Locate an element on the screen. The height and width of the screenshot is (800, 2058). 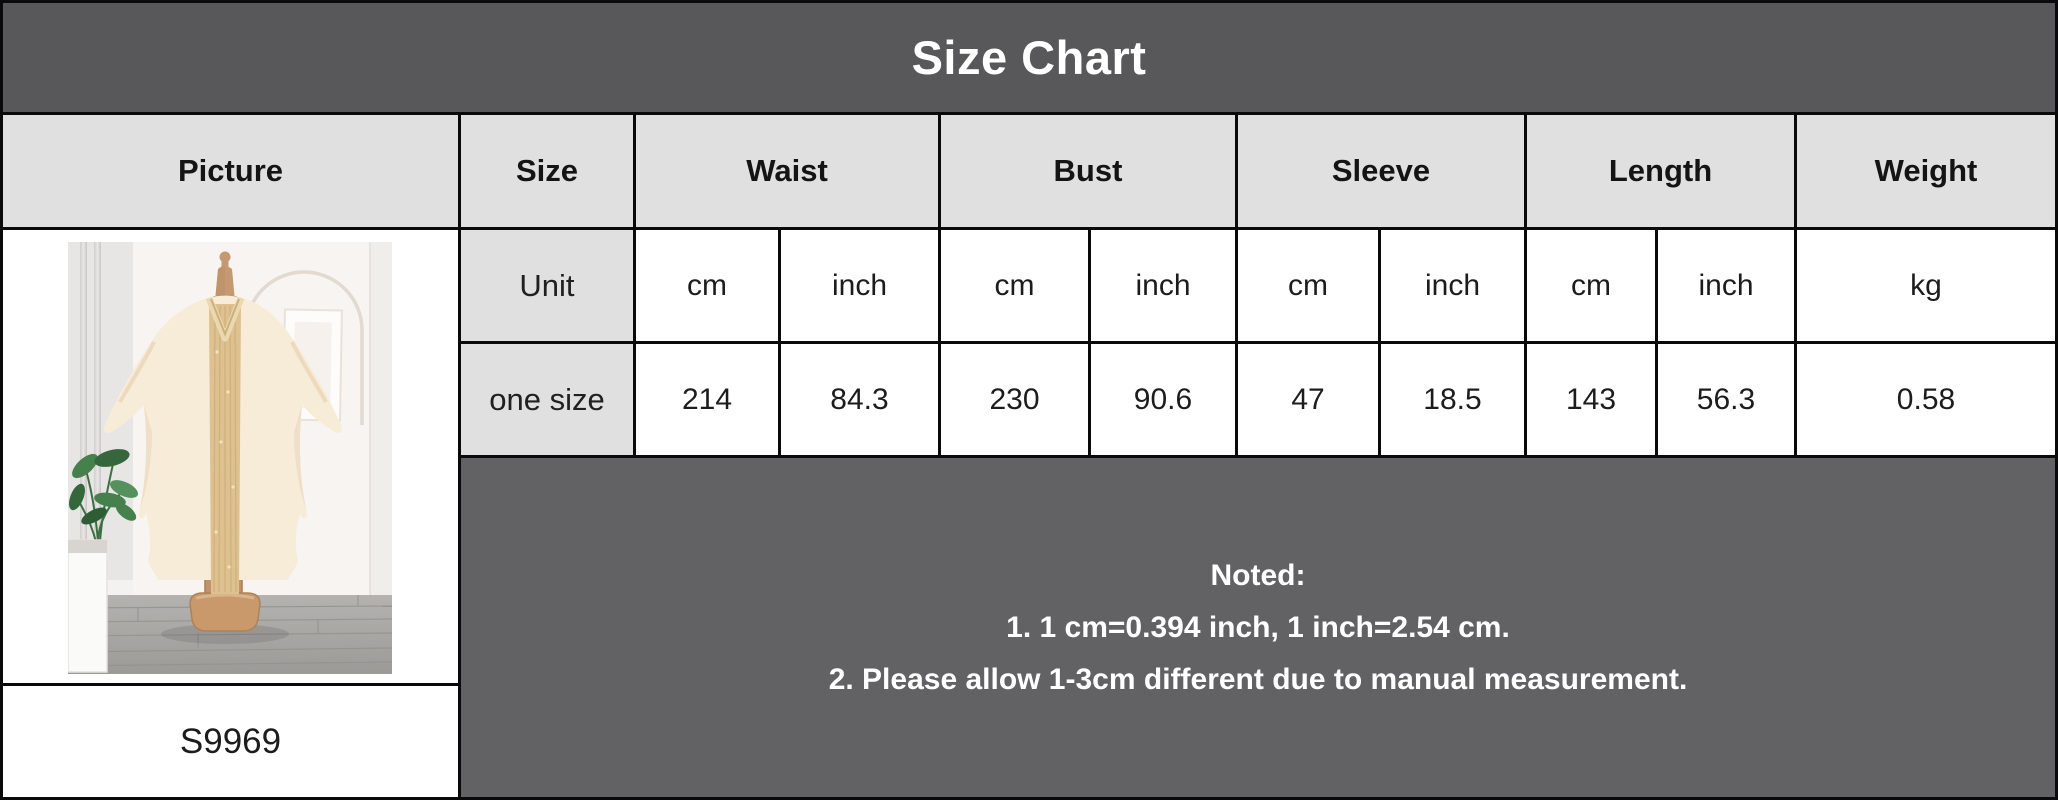
product-photo is located at coordinates (230, 458).